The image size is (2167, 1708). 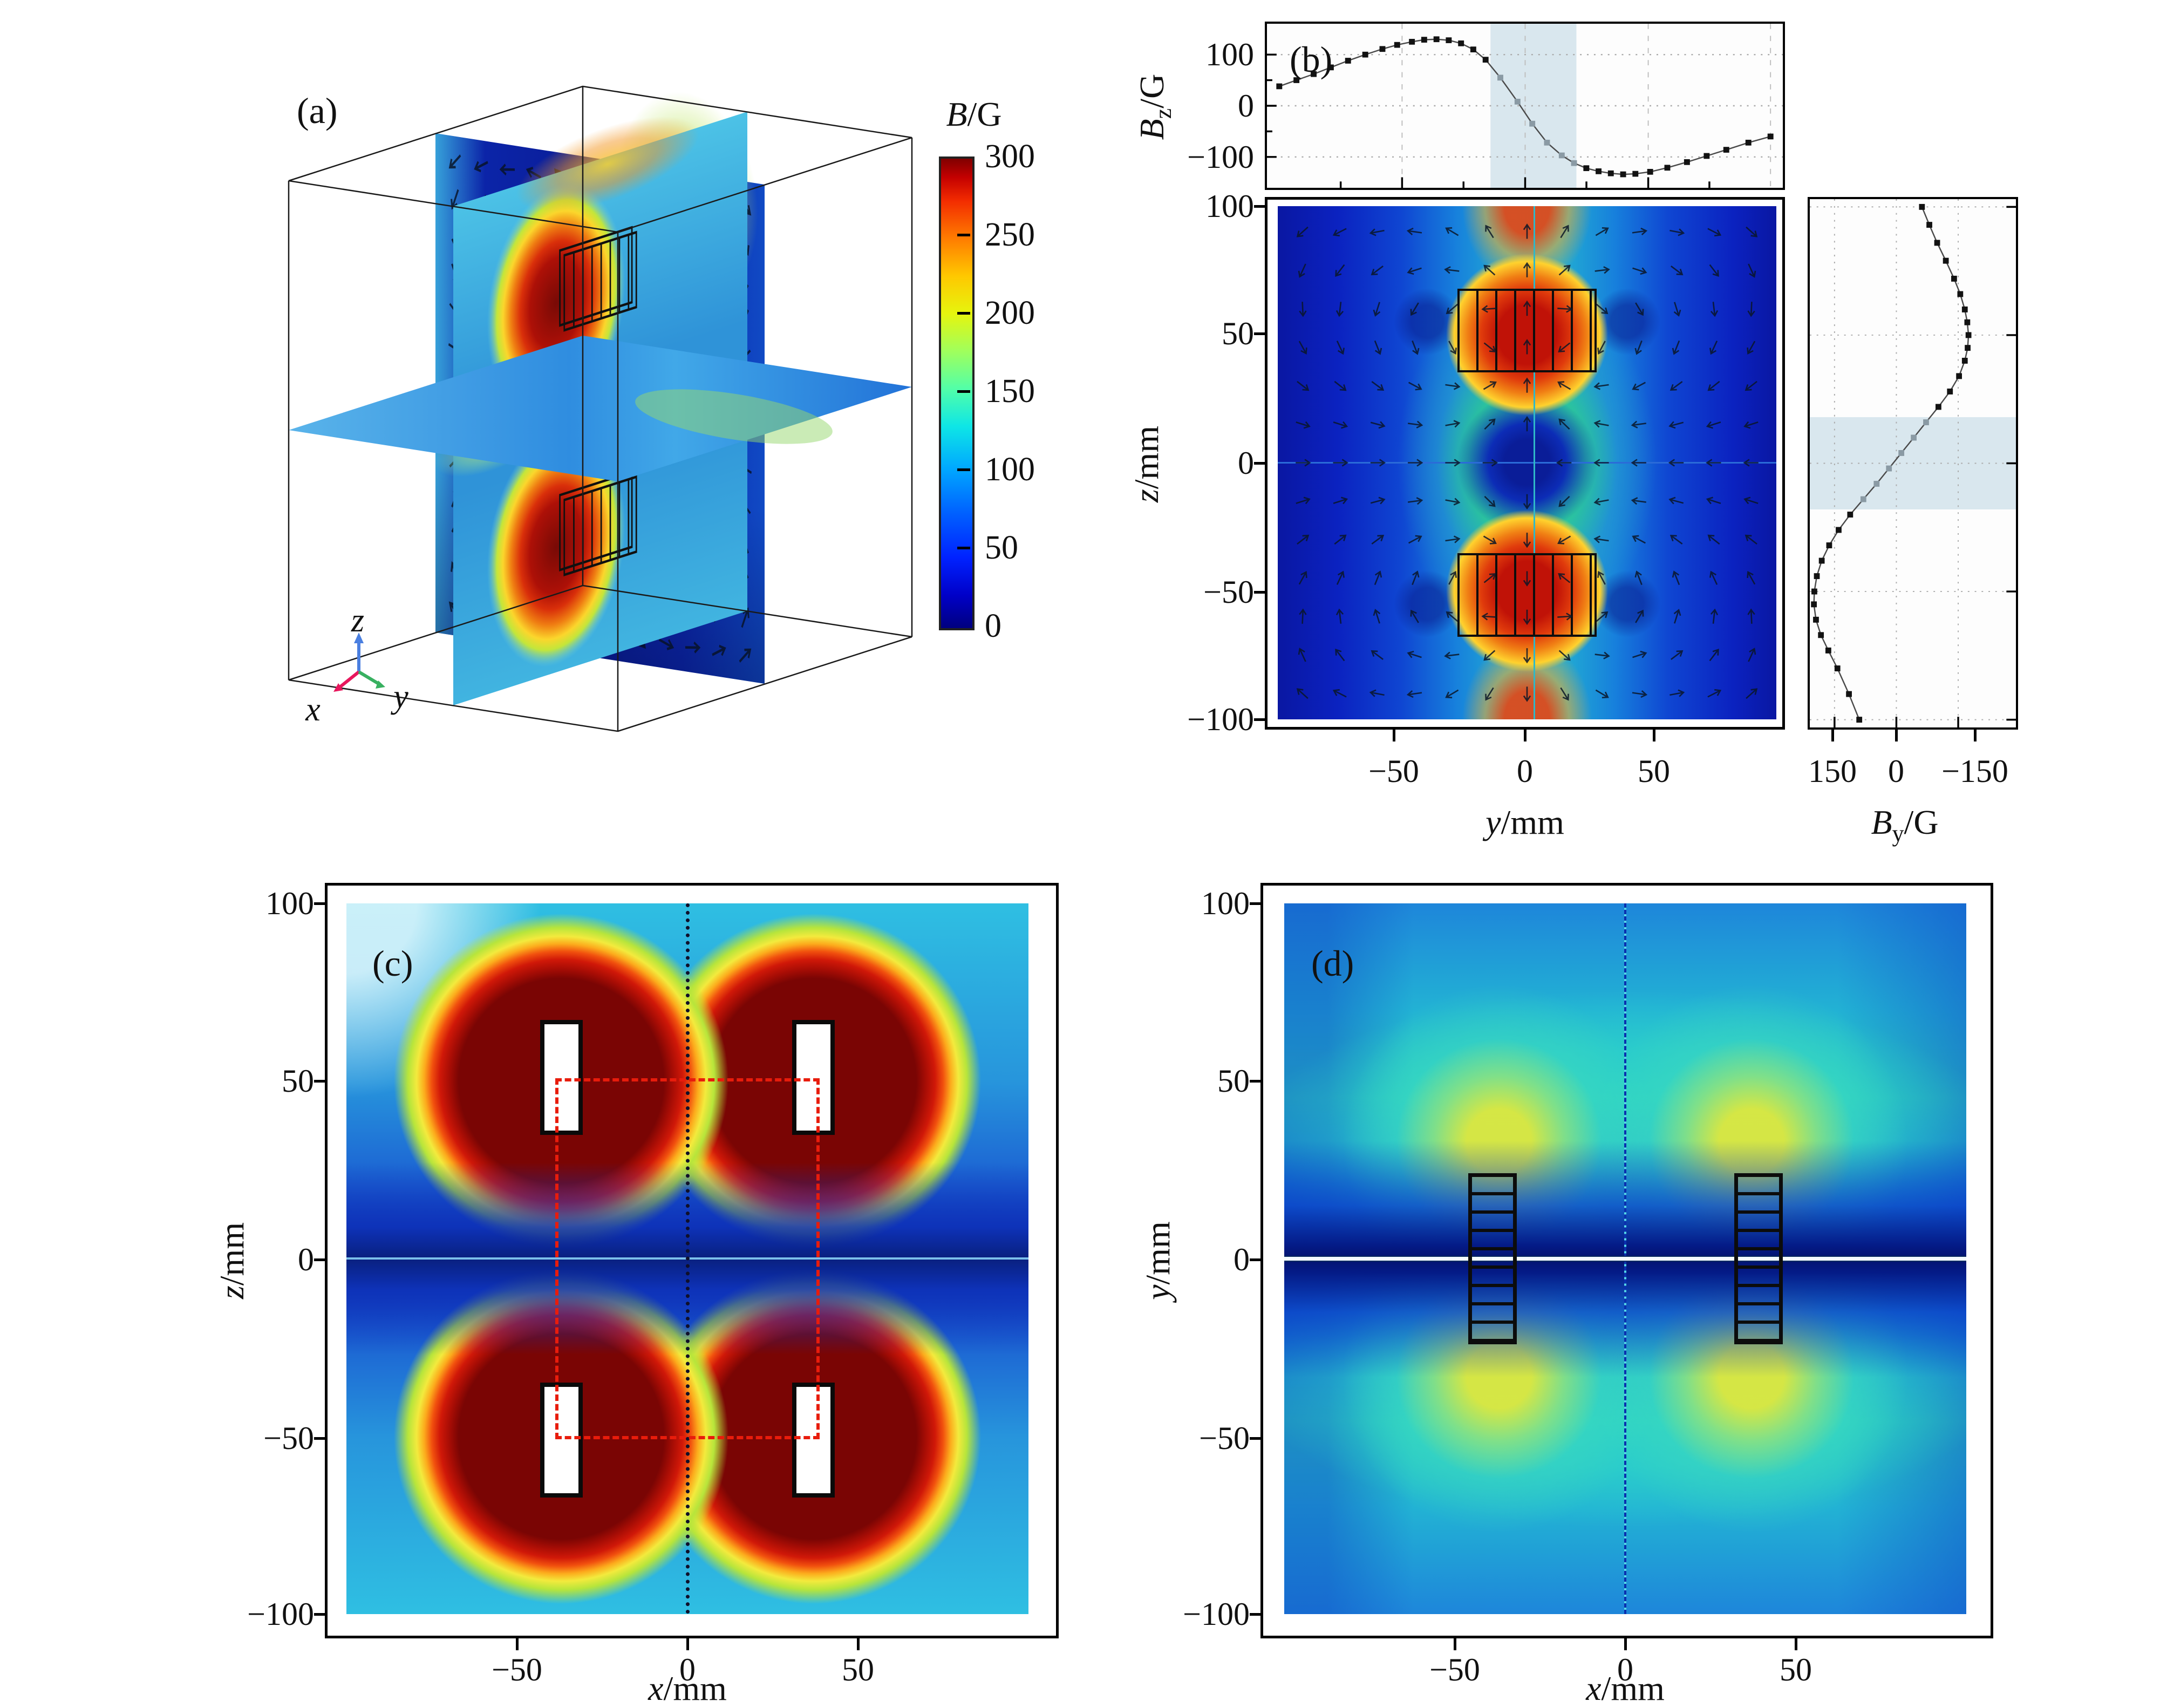 I want to click on d-xtick: −50, so click(x=1454, y=1669).